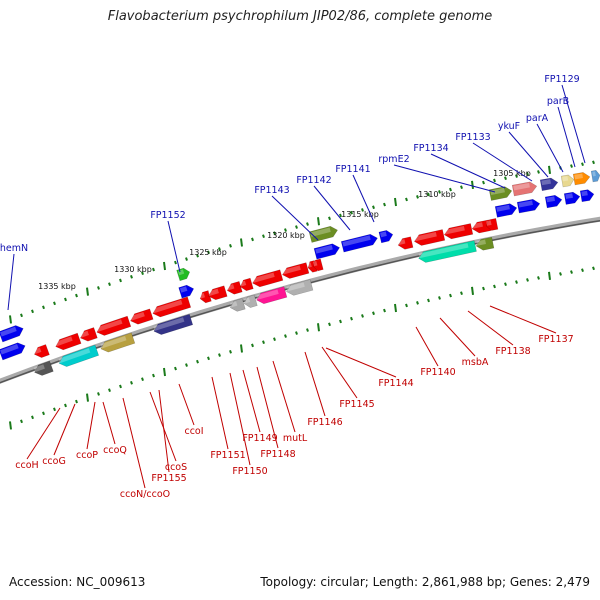 The width and height of the screenshot is (600, 600). Describe the element at coordinates (296, 270) in the screenshot. I see `gene-mutL` at that location.